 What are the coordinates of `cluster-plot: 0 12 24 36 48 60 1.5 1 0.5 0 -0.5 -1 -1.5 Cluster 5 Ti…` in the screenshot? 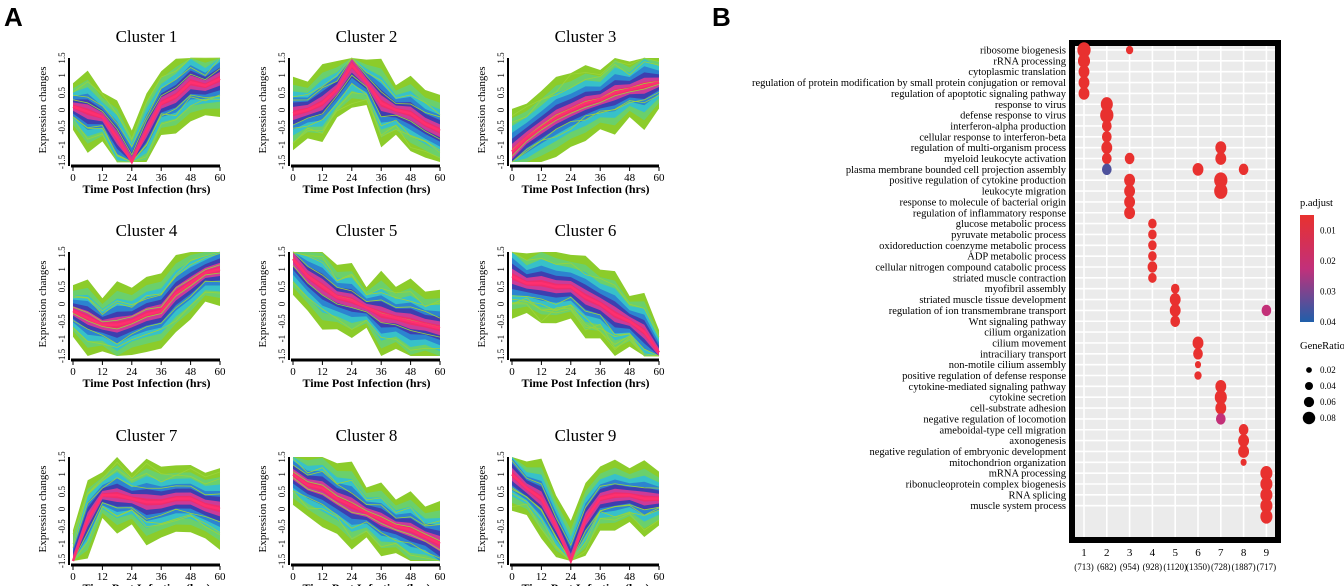 It's located at (351, 305).